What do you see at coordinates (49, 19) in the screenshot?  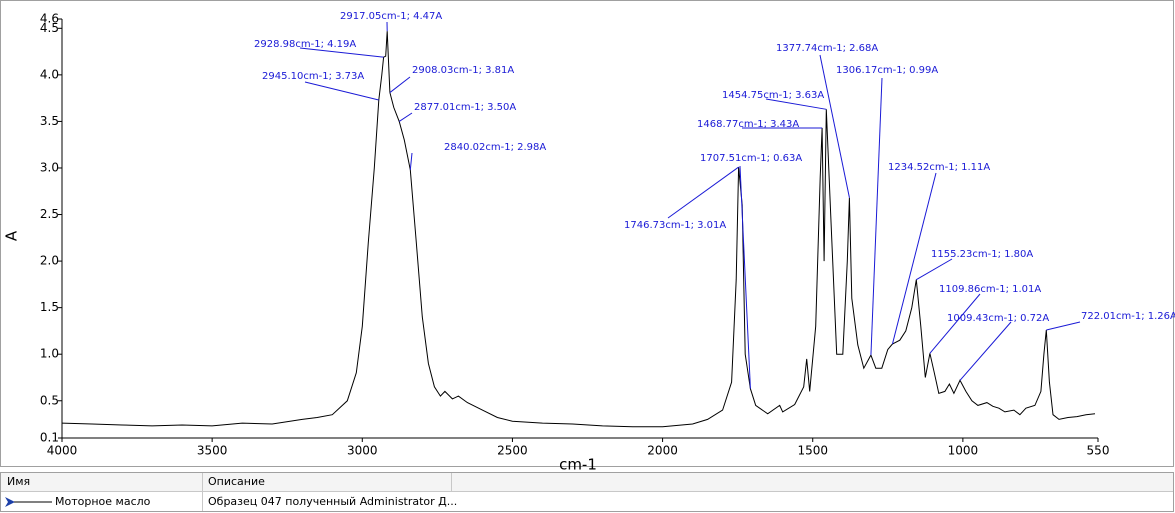 I see `y-tick-label: 4.6` at bounding box center [49, 19].